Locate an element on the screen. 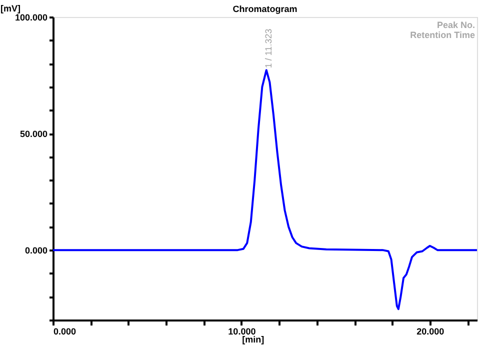 Image resolution: width=500 pixels, height=346 pixels. y-tick-label: 50.000 is located at coordinates (34, 134).